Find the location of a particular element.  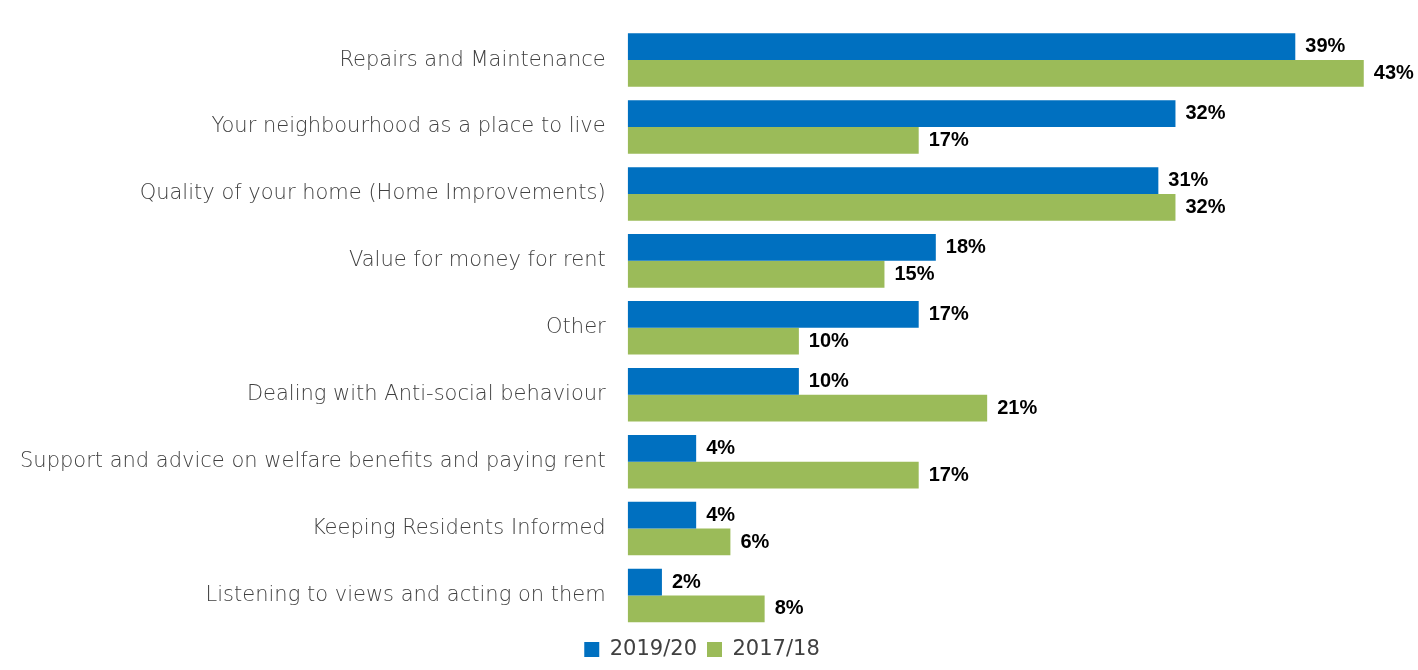

data-label: 6% is located at coordinates (755, 540).